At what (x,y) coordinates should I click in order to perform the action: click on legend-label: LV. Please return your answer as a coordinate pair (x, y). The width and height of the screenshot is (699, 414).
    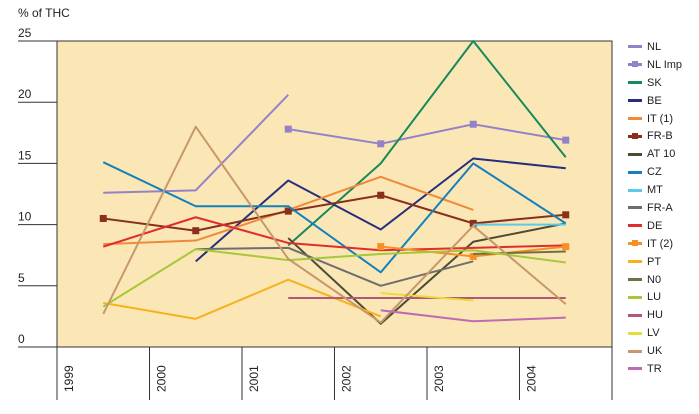
    Looking at the image, I should click on (653, 333).